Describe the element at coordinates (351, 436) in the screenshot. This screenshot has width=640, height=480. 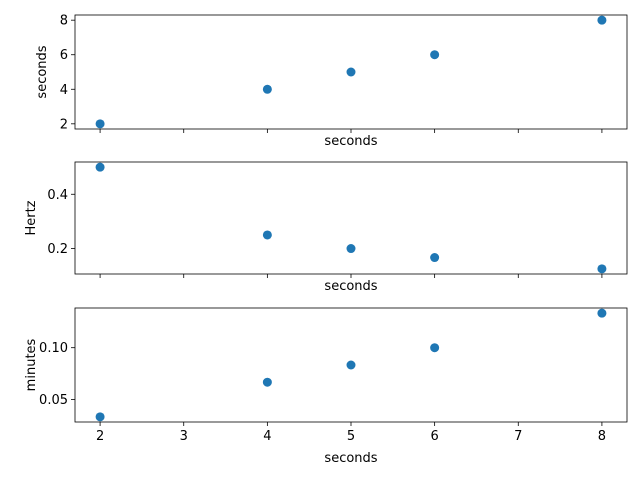
I see `x-tick-label: 5` at that location.